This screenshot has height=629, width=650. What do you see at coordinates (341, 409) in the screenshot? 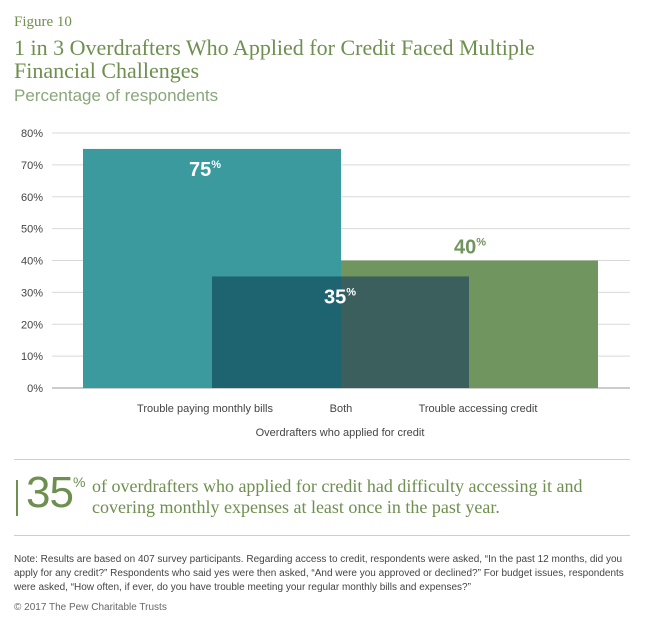
I see `x-tick-label: Both` at bounding box center [341, 409].